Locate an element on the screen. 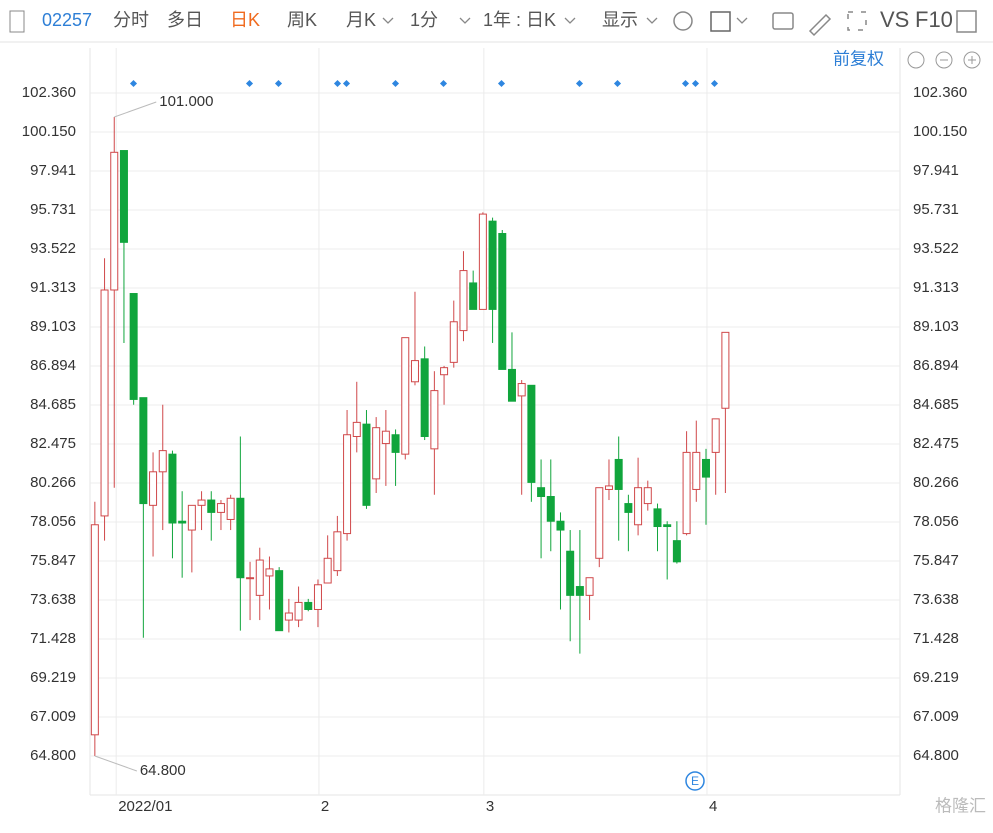  y-tick-label-right: 97.941 is located at coordinates (936, 170).